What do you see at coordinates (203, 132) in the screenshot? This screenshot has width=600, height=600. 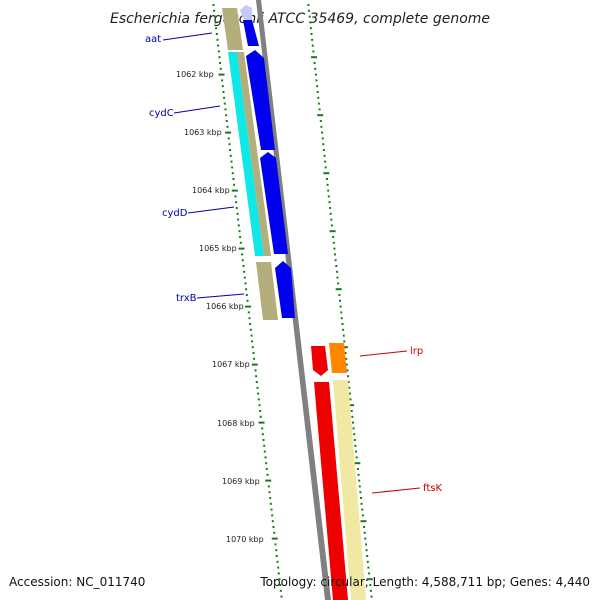 I see `scale-tick-label: 1063 kbp` at bounding box center [203, 132].